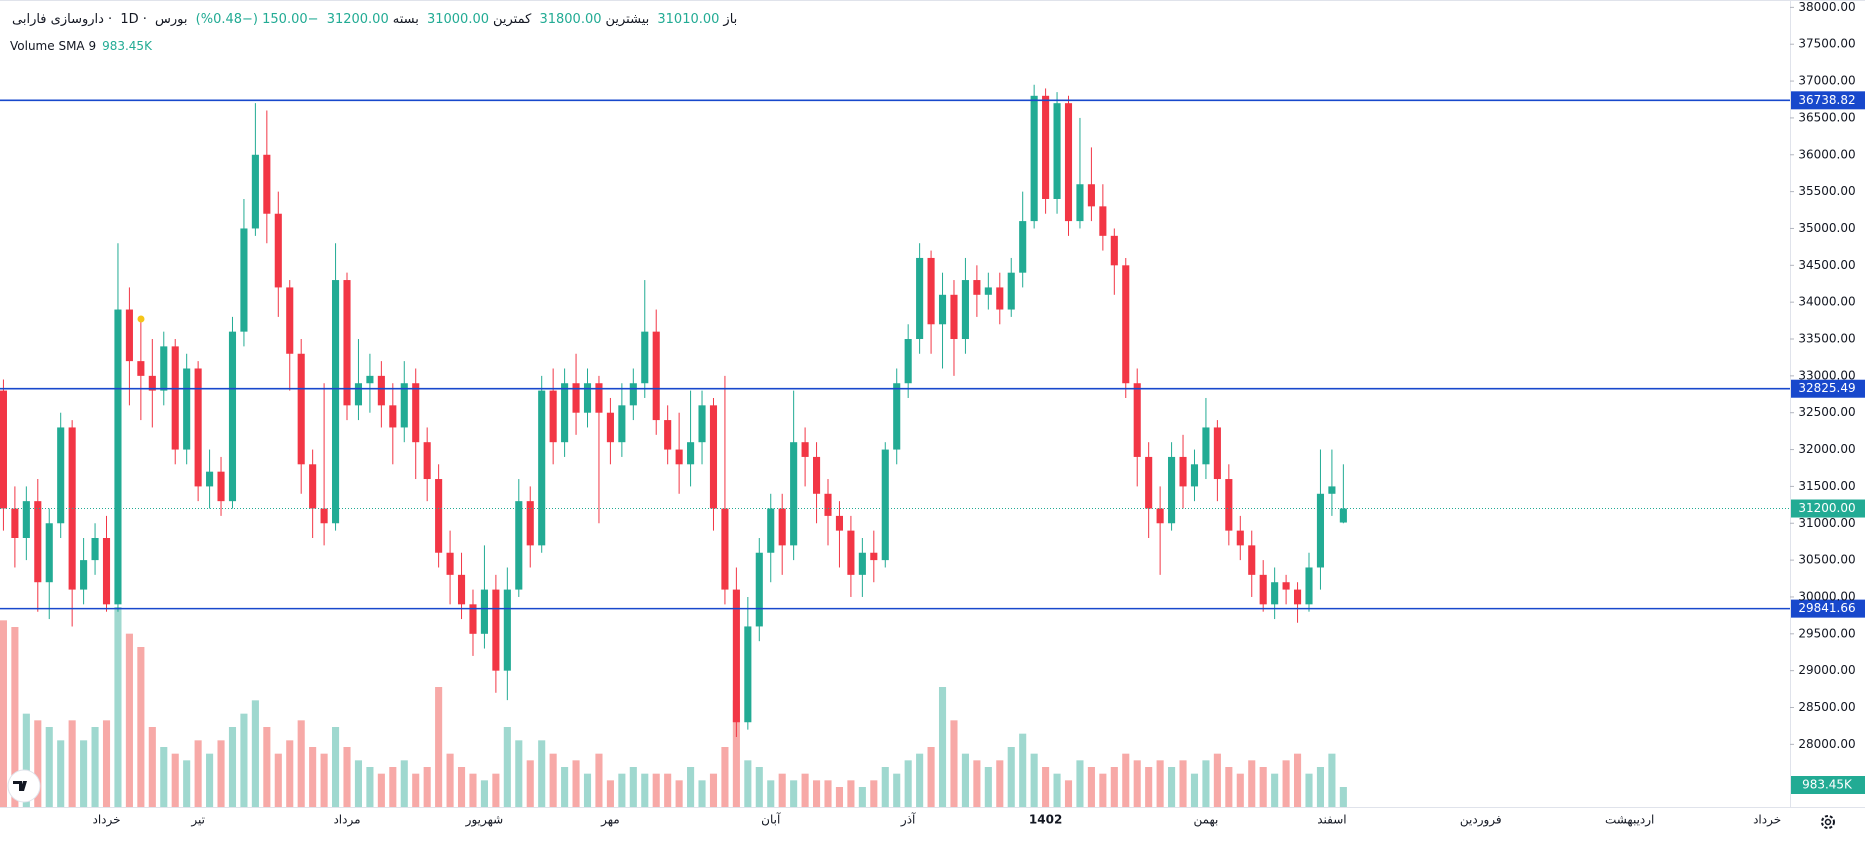  I want to click on price-label: 36738.82, so click(1826, 100).